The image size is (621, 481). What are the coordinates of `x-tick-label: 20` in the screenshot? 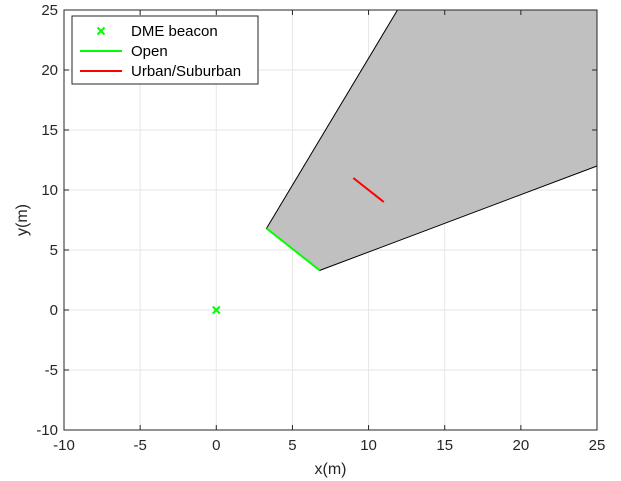 It's located at (521, 445).